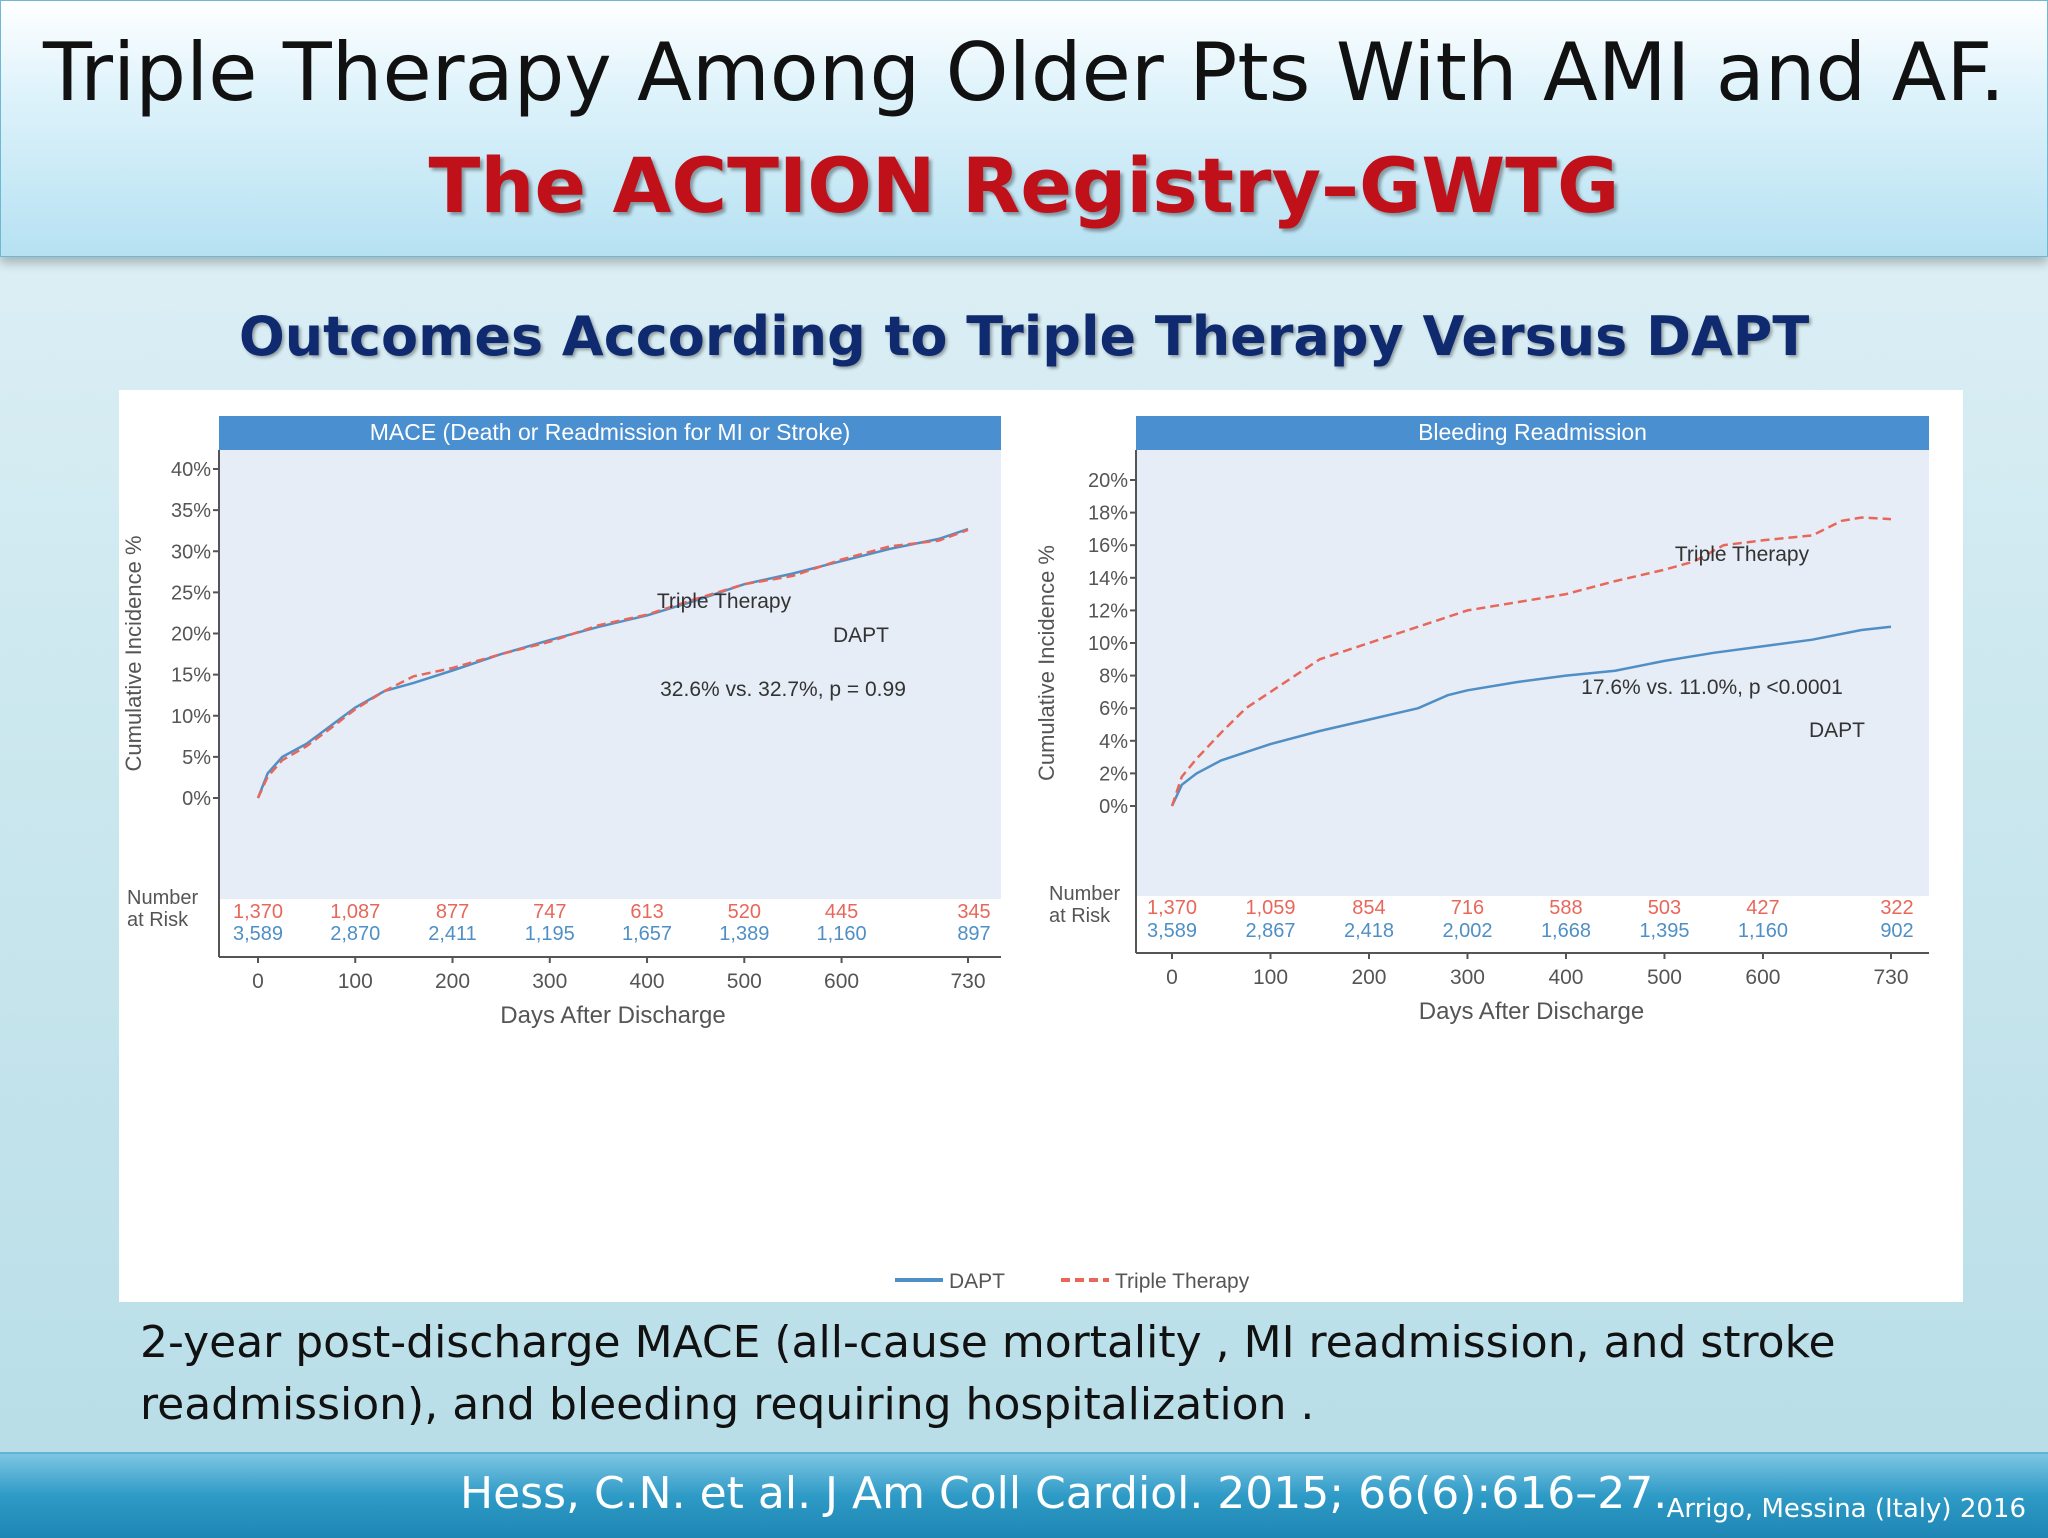 The height and width of the screenshot is (1538, 2048). What do you see at coordinates (1565, 908) in the screenshot?
I see `at-risk-triple-value: 588` at bounding box center [1565, 908].